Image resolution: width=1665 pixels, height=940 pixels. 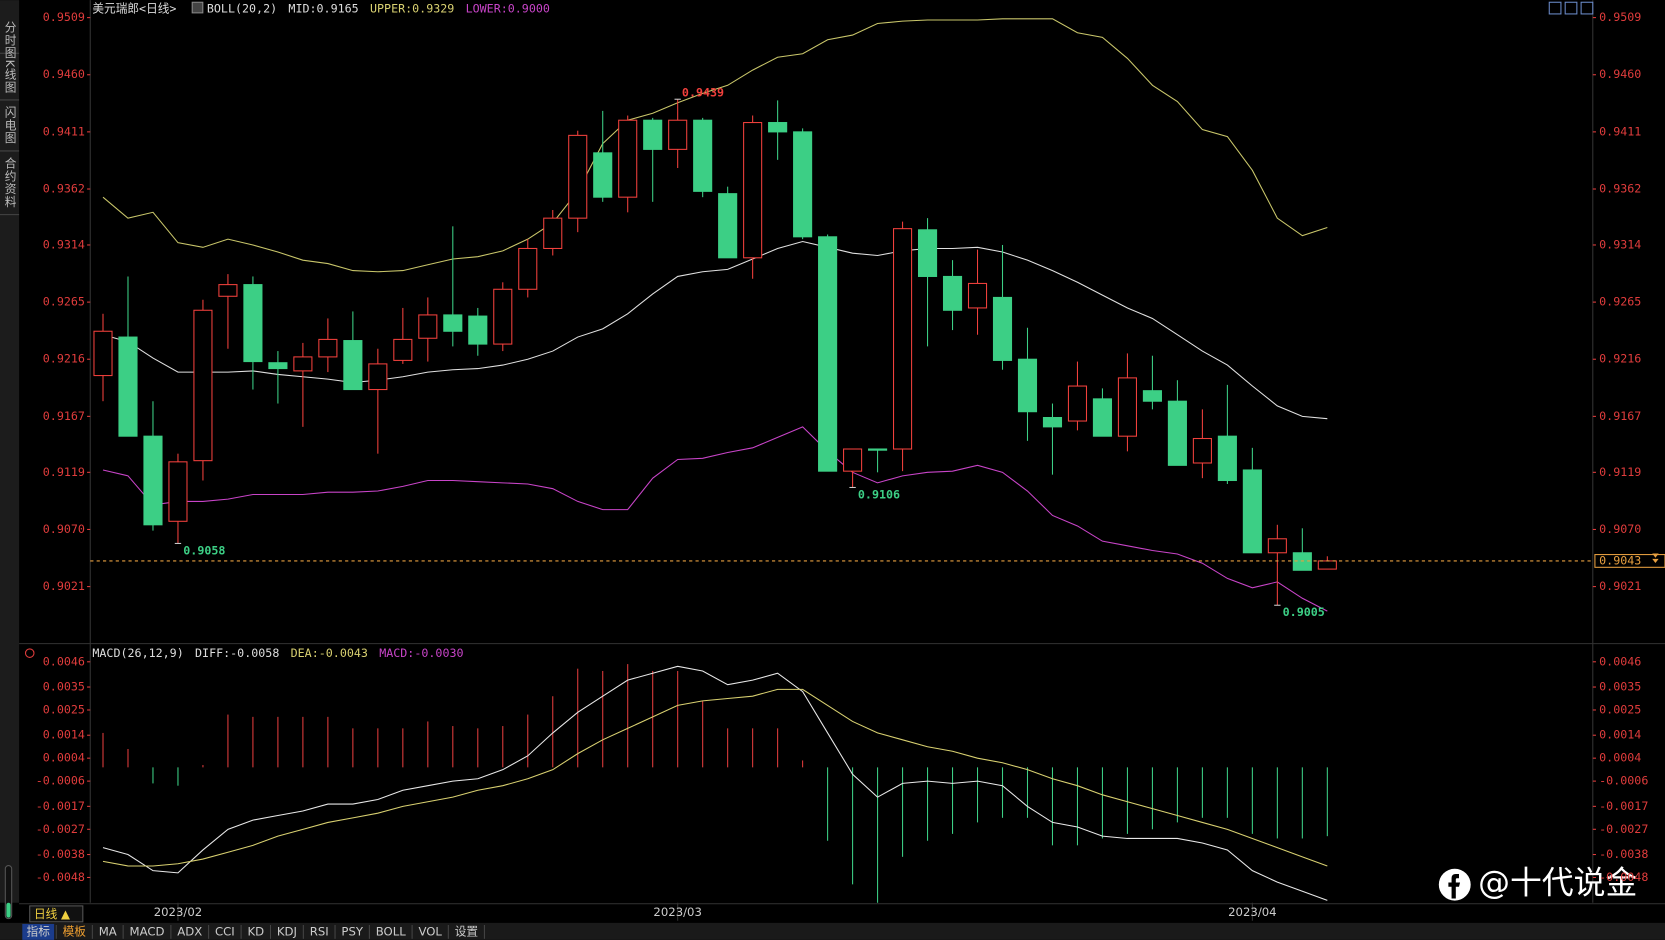 I want to click on y-tick-label: -0.0017, so click(x=60, y=806).